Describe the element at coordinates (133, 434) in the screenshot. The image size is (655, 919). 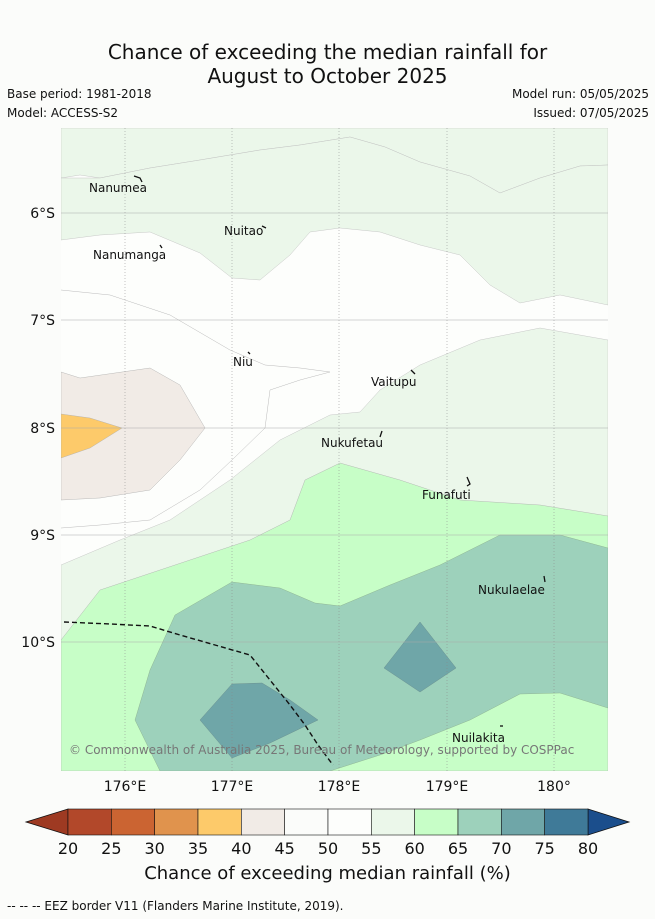
I see `contour-45-50-west` at that location.